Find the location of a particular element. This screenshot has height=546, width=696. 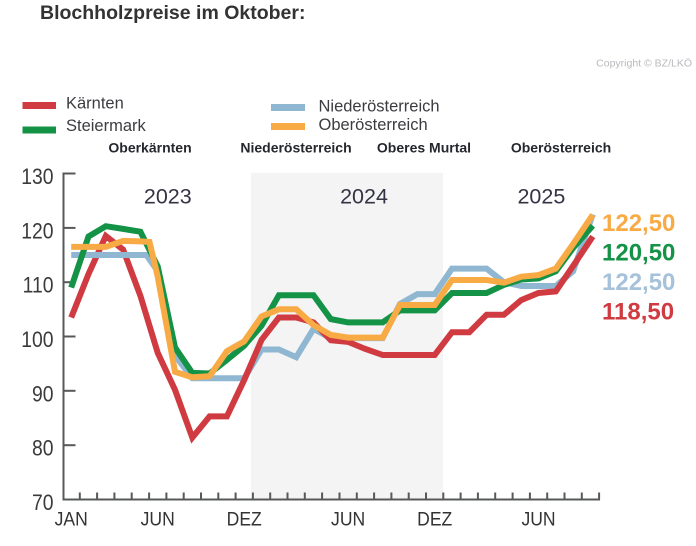

svg-text: 80 is located at coordinates (43, 448).